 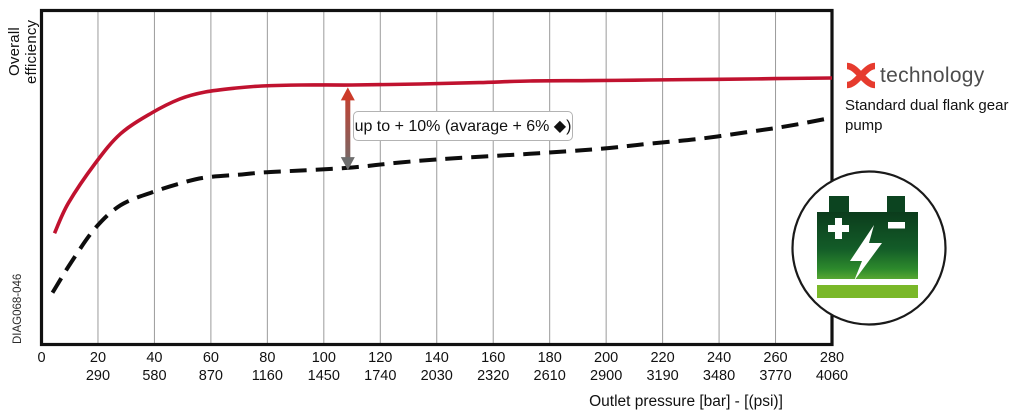 I want to click on diagram-id: DIAG068-046, so click(x=18, y=308).